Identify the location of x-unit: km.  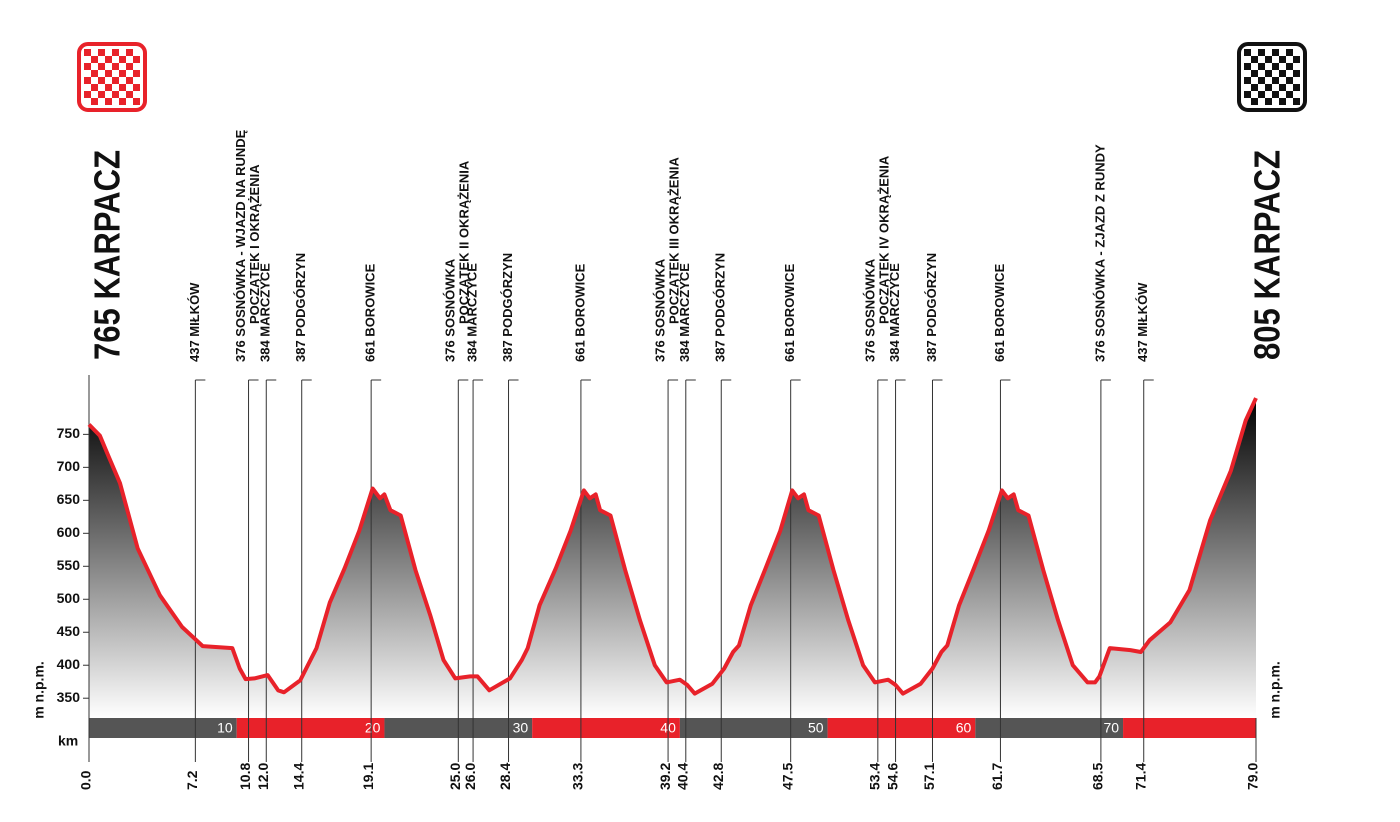
(68, 741).